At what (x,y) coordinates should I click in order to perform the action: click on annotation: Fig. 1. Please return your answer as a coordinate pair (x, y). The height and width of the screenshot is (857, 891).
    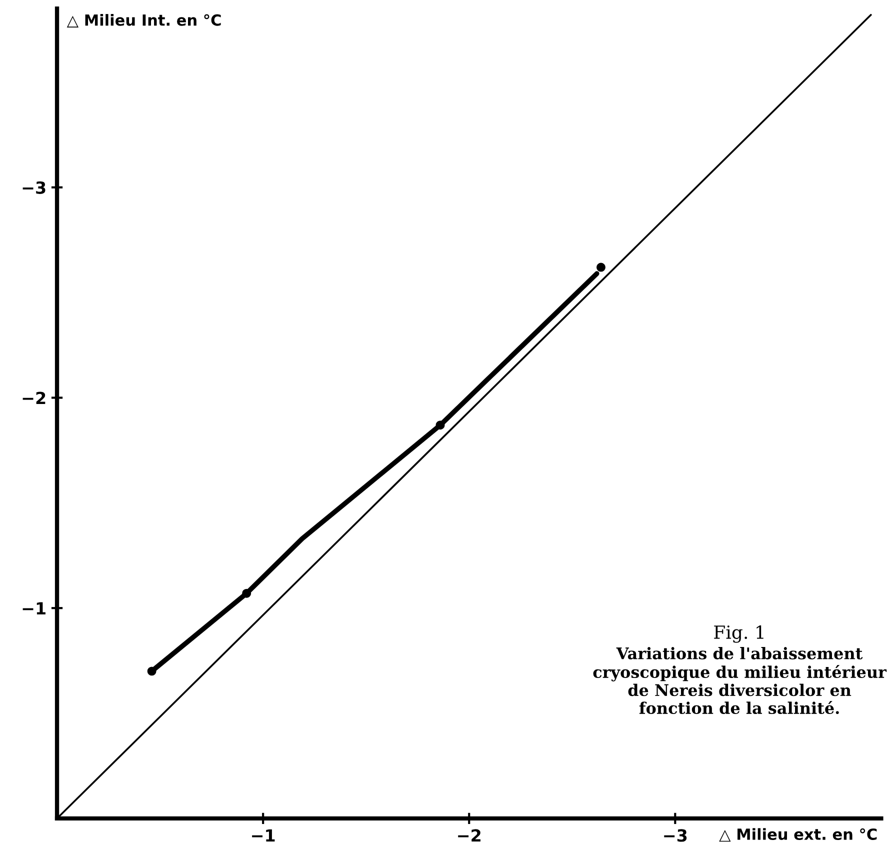
    Looking at the image, I should click on (739, 634).